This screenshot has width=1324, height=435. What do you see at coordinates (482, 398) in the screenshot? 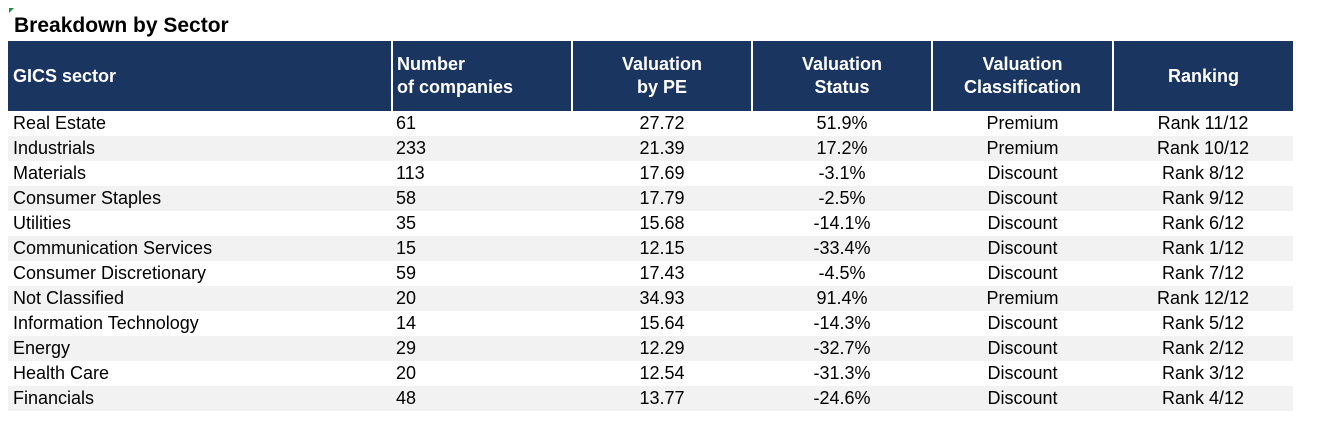
I see `cell-company-count: 48` at bounding box center [482, 398].